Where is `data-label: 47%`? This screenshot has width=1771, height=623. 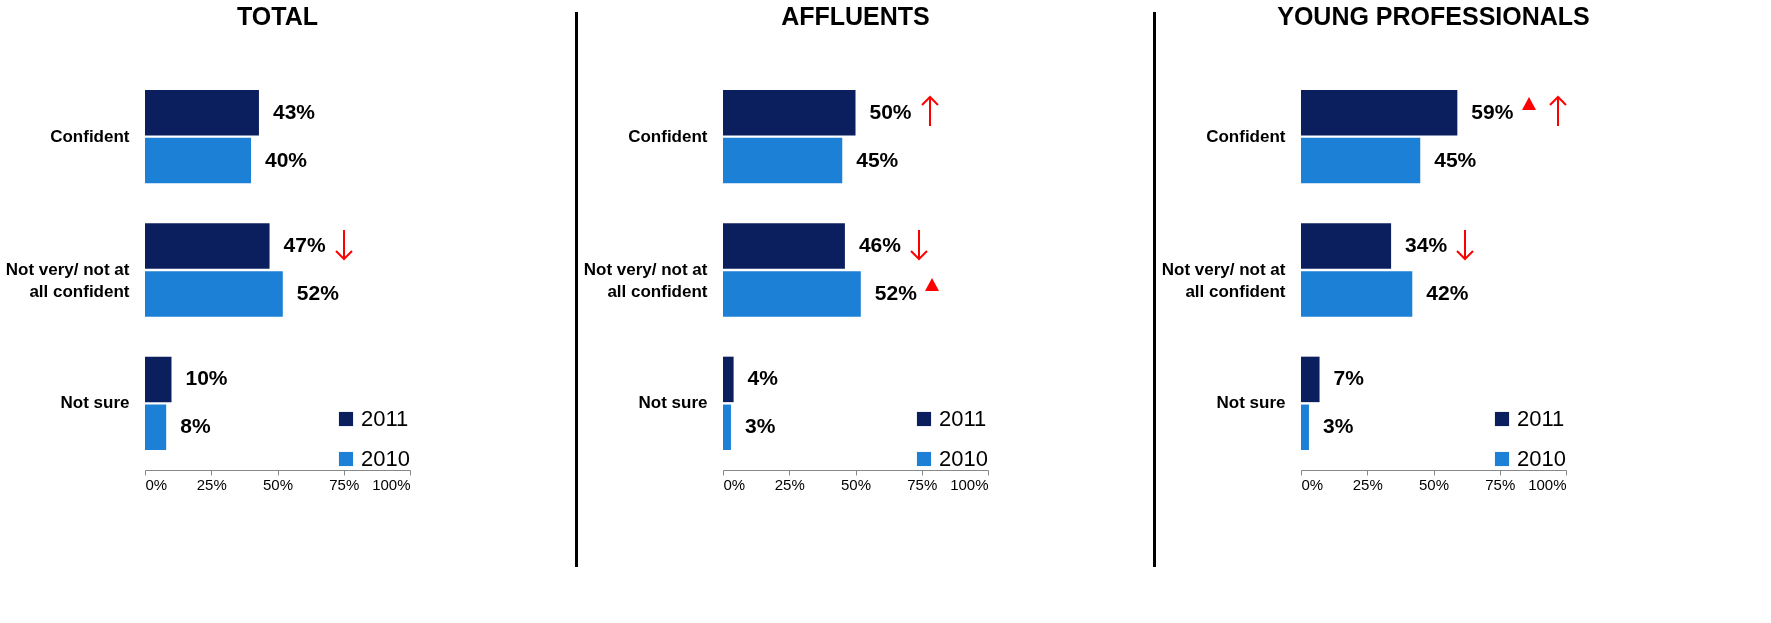 data-label: 47% is located at coordinates (304, 245).